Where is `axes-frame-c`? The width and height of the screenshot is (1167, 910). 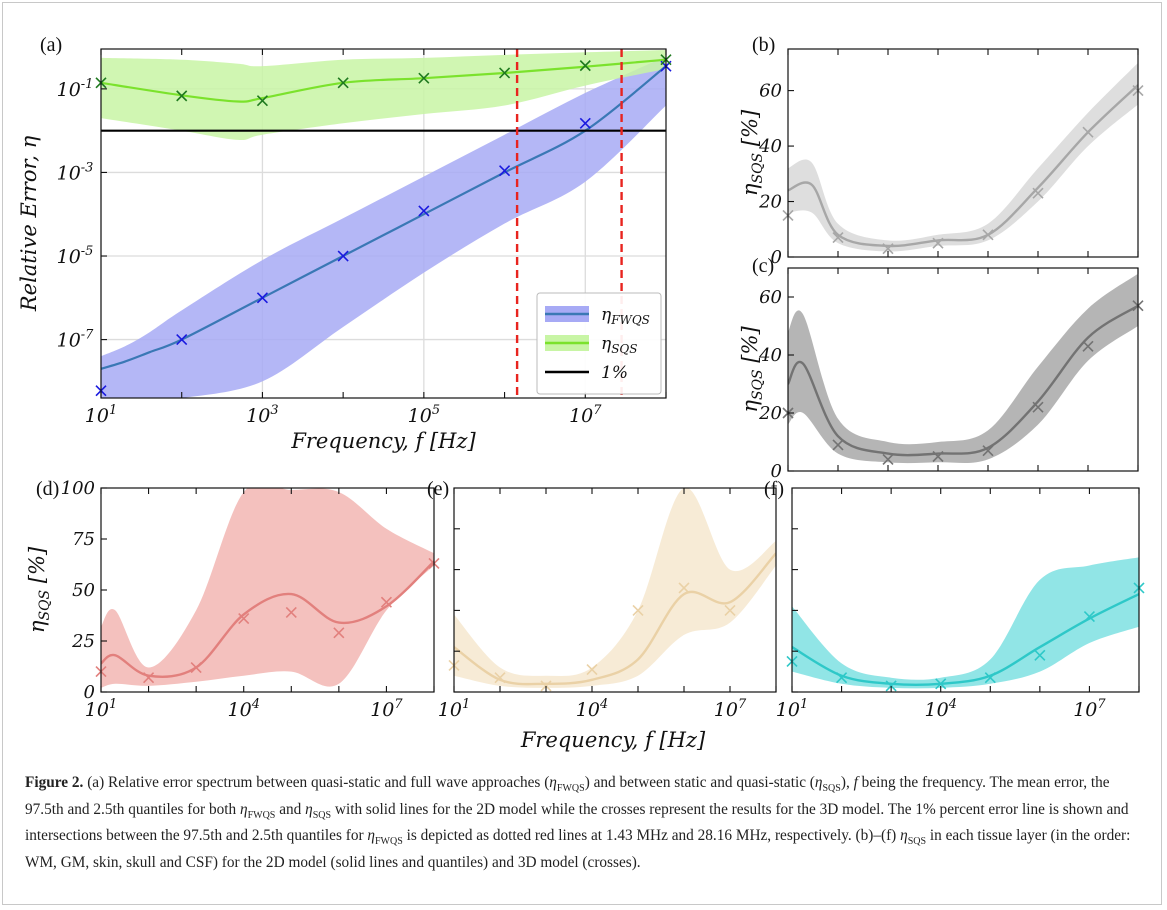
axes-frame-c is located at coordinates (963, 369).